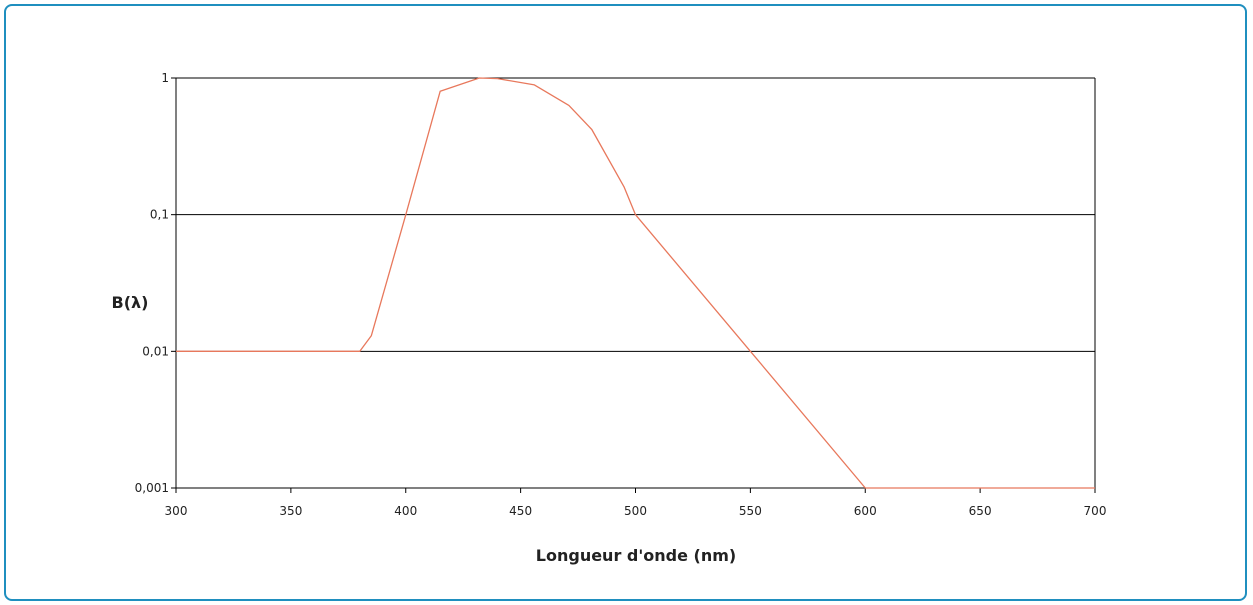 This screenshot has height=605, width=1253. Describe the element at coordinates (635, 511) in the screenshot. I see `x-tick-label: 500` at that location.